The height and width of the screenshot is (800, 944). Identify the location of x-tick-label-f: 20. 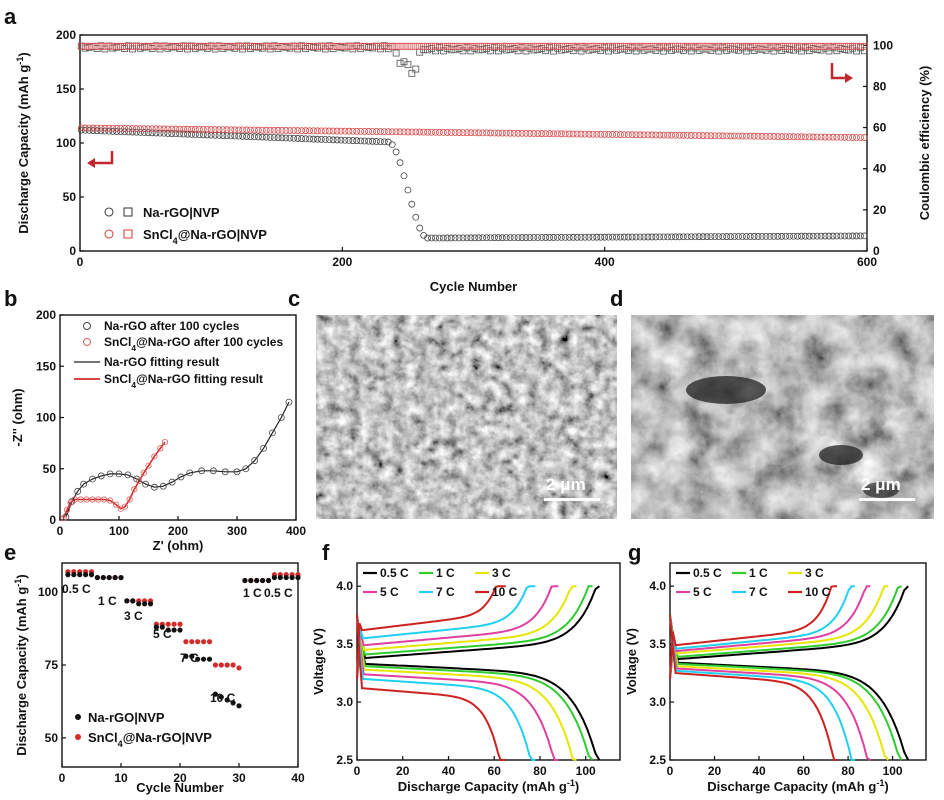
(403, 771).